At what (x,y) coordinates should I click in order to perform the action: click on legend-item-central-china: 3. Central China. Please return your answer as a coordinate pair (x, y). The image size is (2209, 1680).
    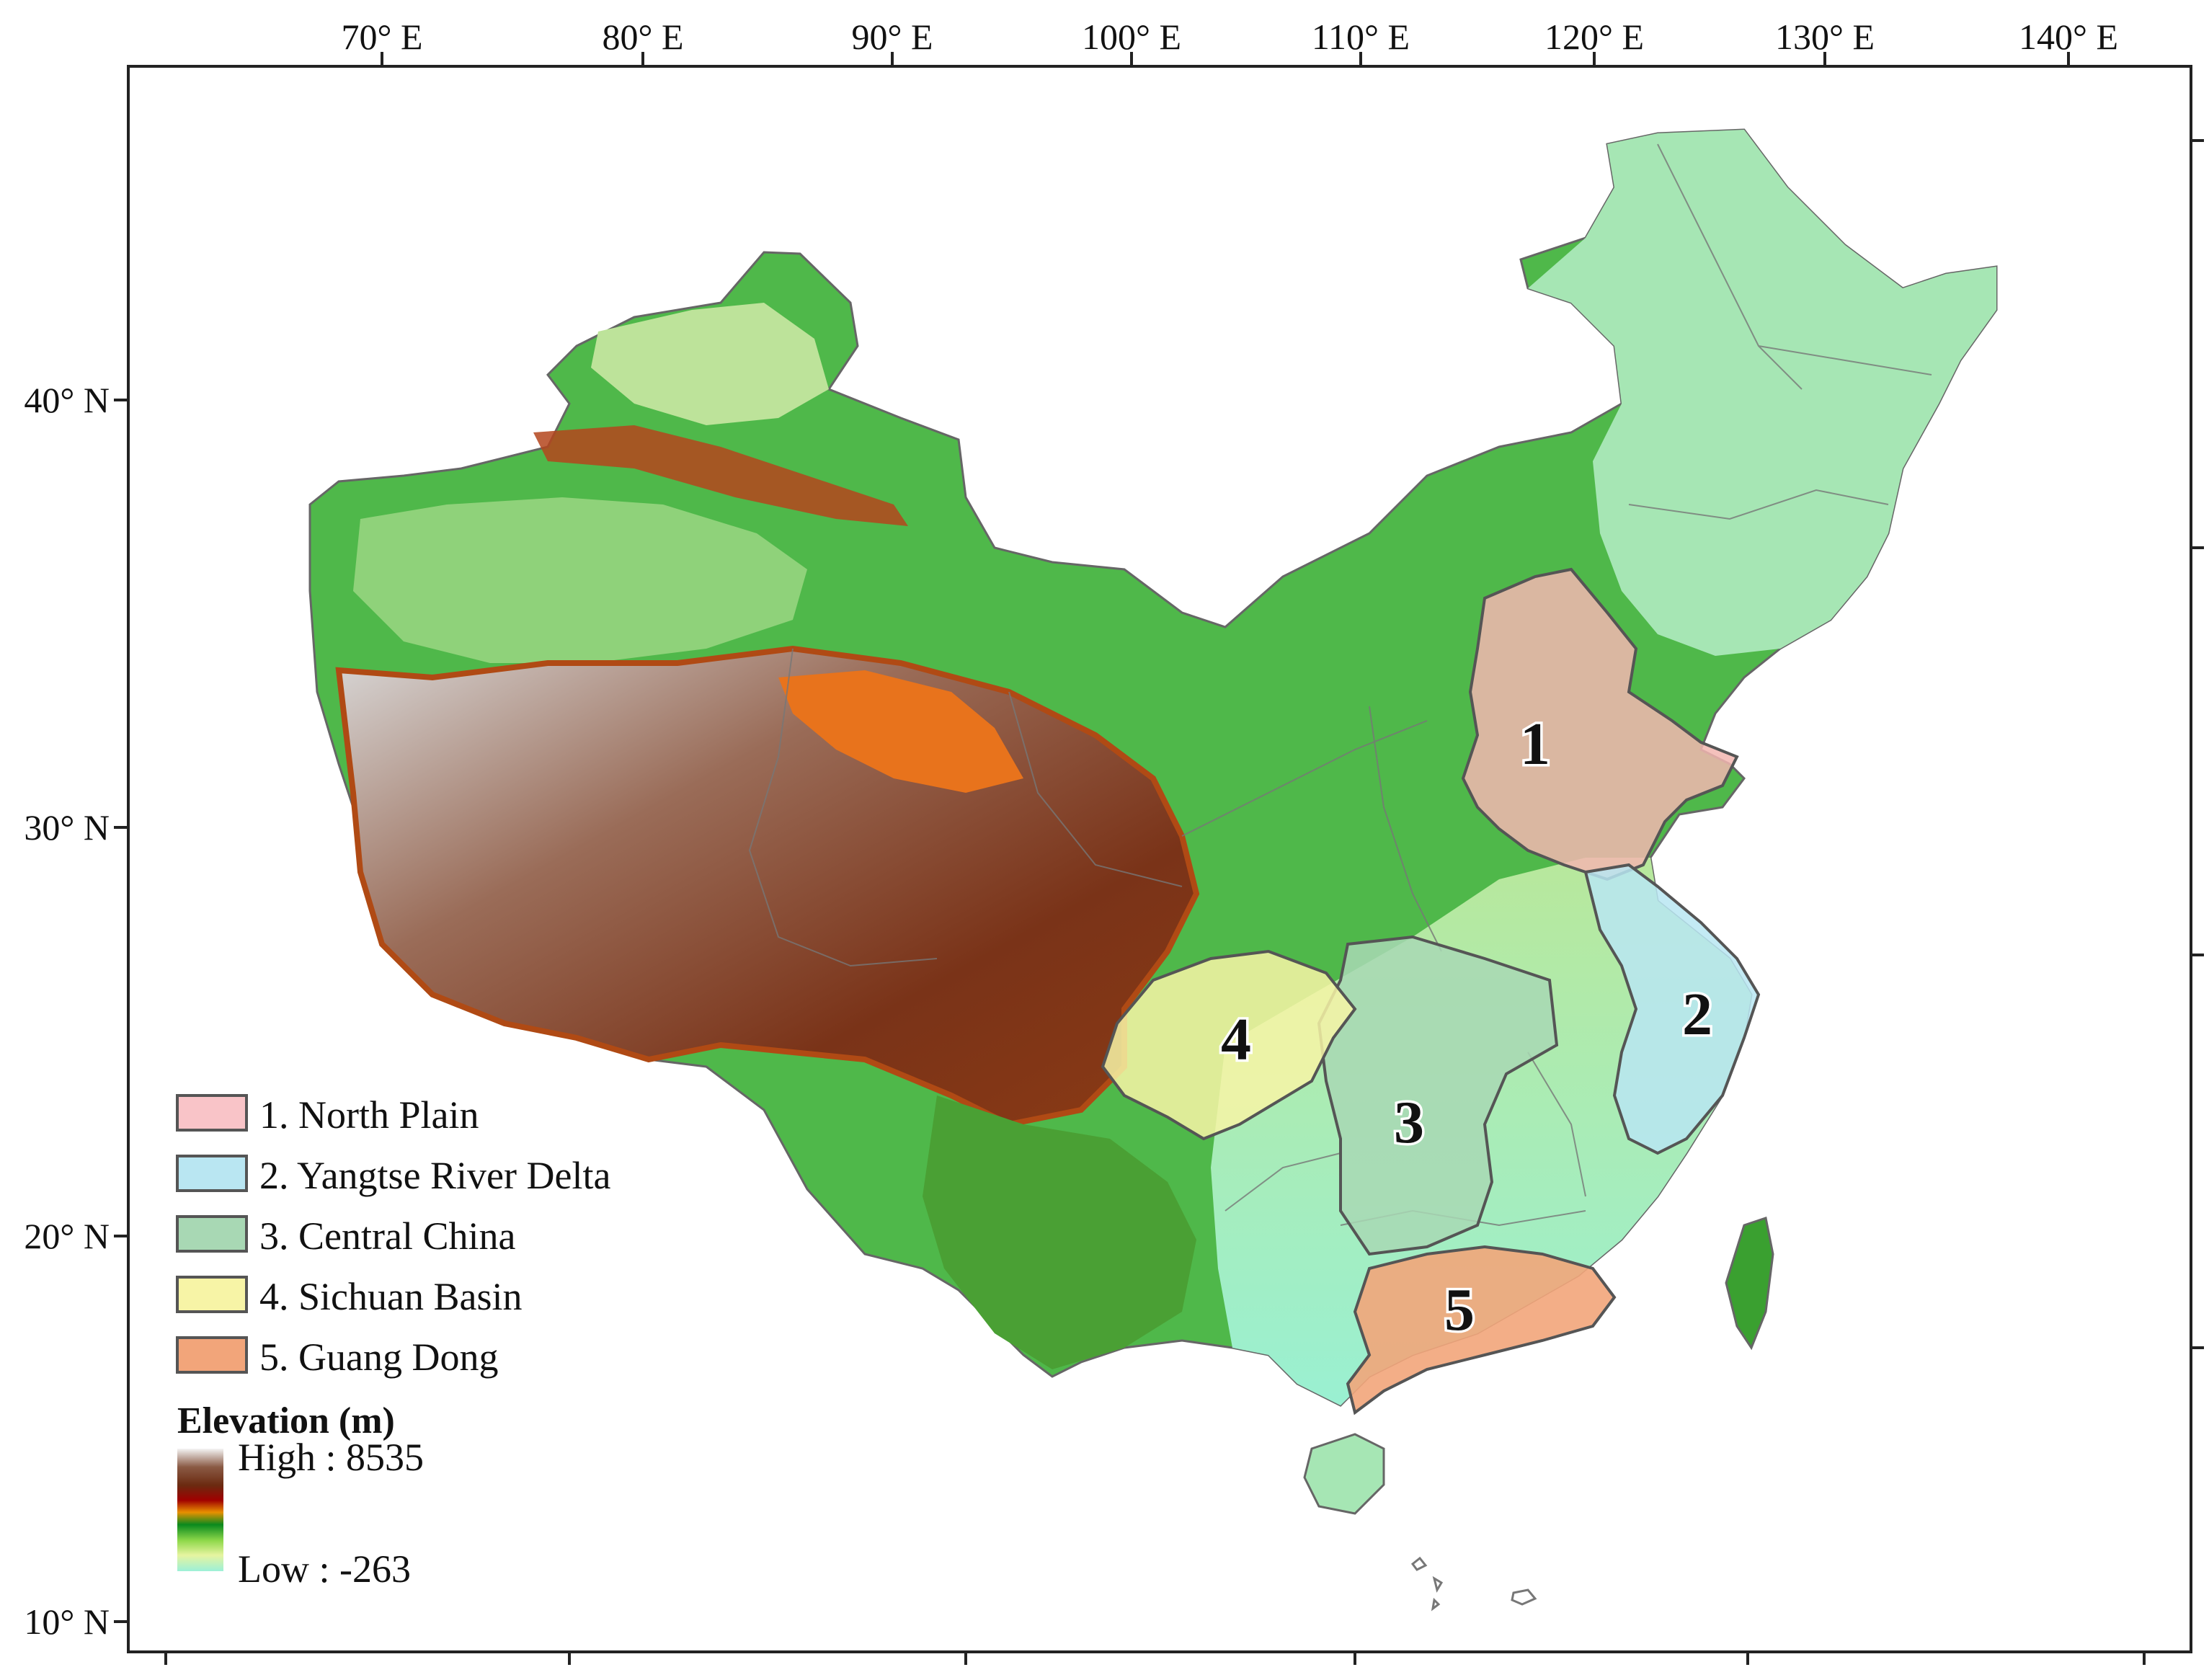
    Looking at the image, I should click on (345, 1236).